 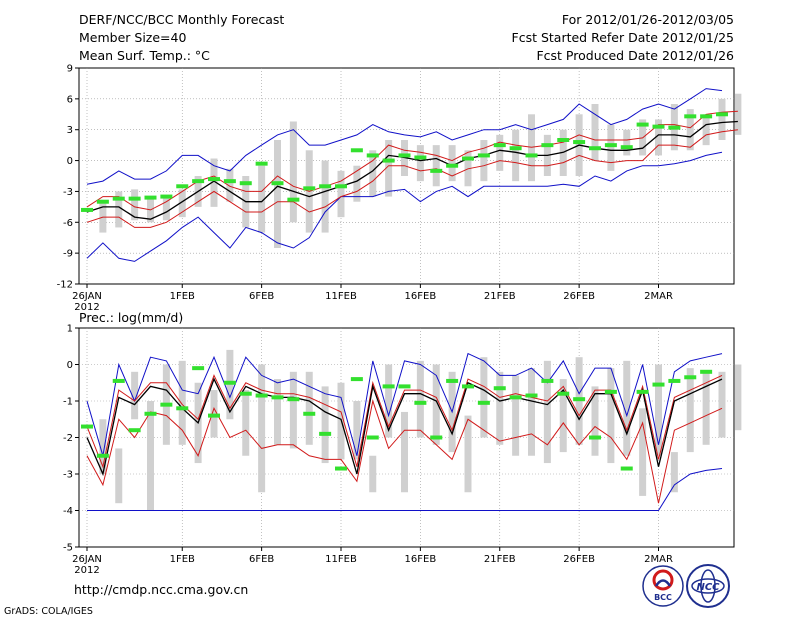 I want to click on prec-ytick-label: 1, so click(x=70, y=329).